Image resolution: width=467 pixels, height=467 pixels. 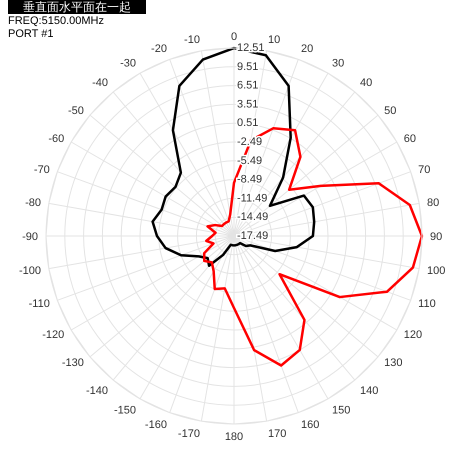 What do you see at coordinates (252, 198) in the screenshot?
I see `y-tick-label: -11.49` at bounding box center [252, 198].